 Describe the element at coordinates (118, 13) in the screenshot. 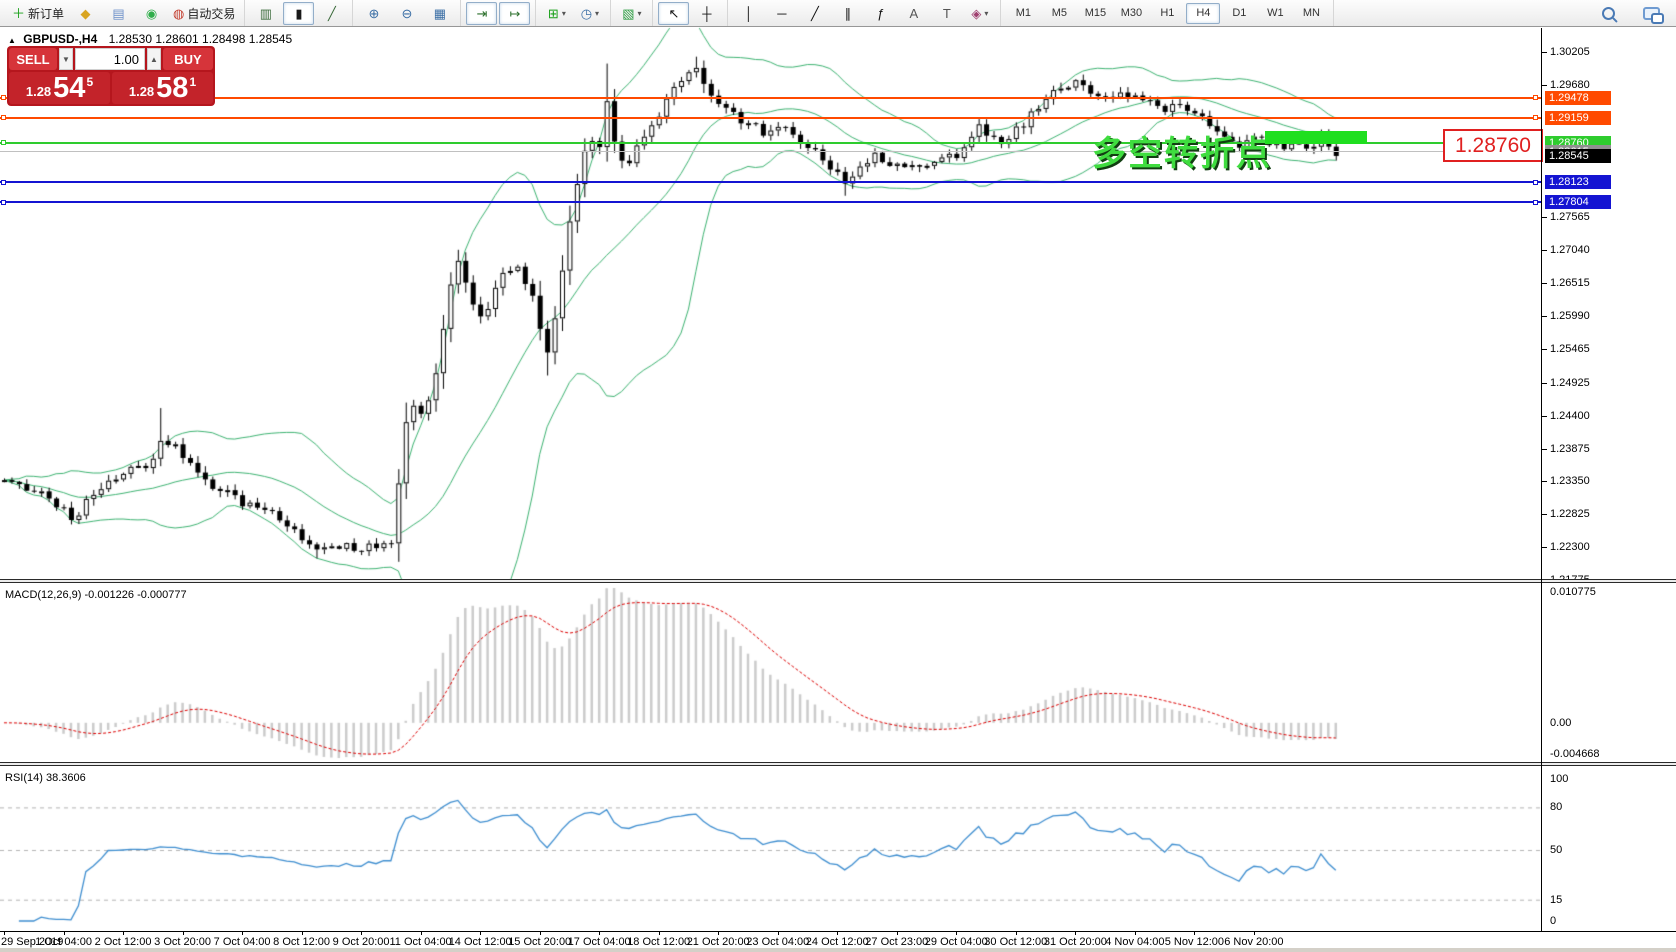

I see `data-window-button: ▤` at that location.